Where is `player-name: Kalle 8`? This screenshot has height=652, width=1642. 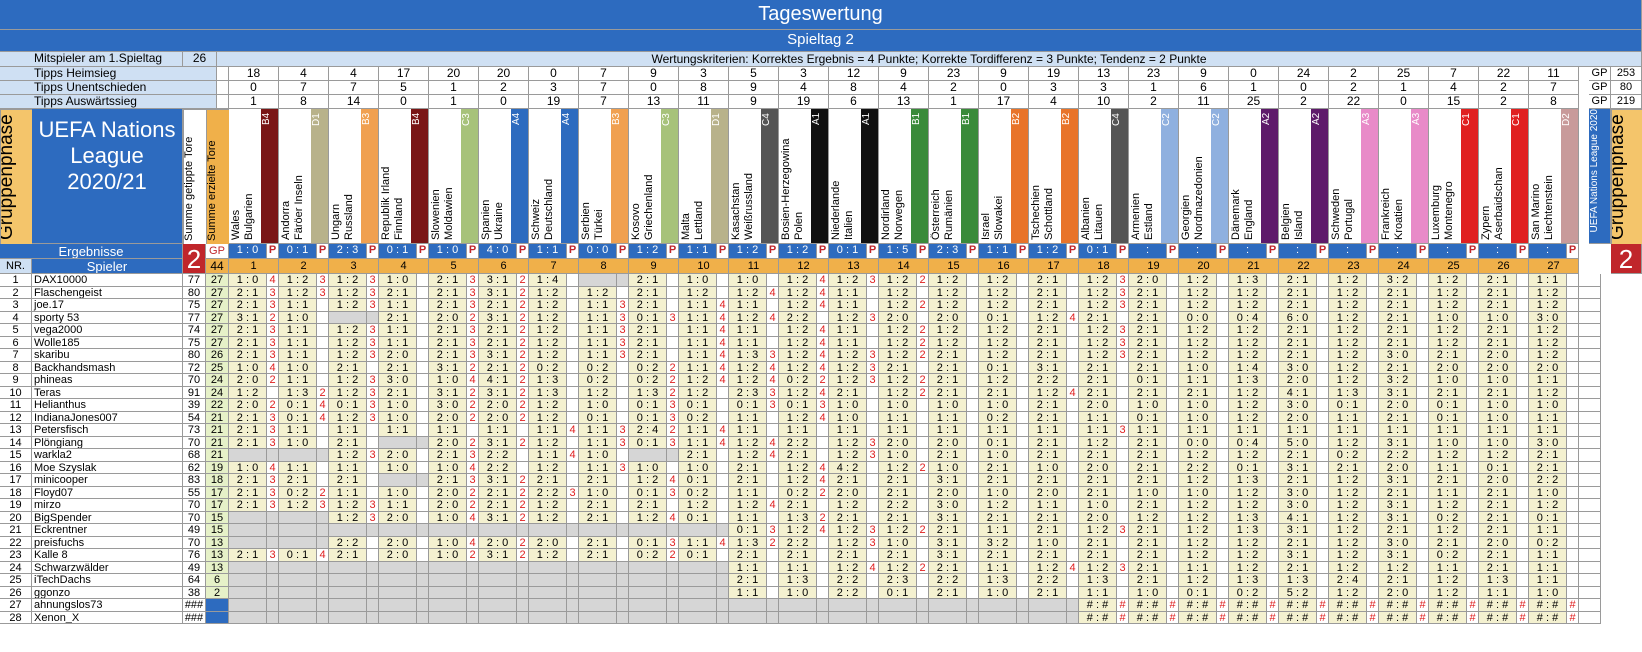 player-name: Kalle 8 is located at coordinates (107, 555).